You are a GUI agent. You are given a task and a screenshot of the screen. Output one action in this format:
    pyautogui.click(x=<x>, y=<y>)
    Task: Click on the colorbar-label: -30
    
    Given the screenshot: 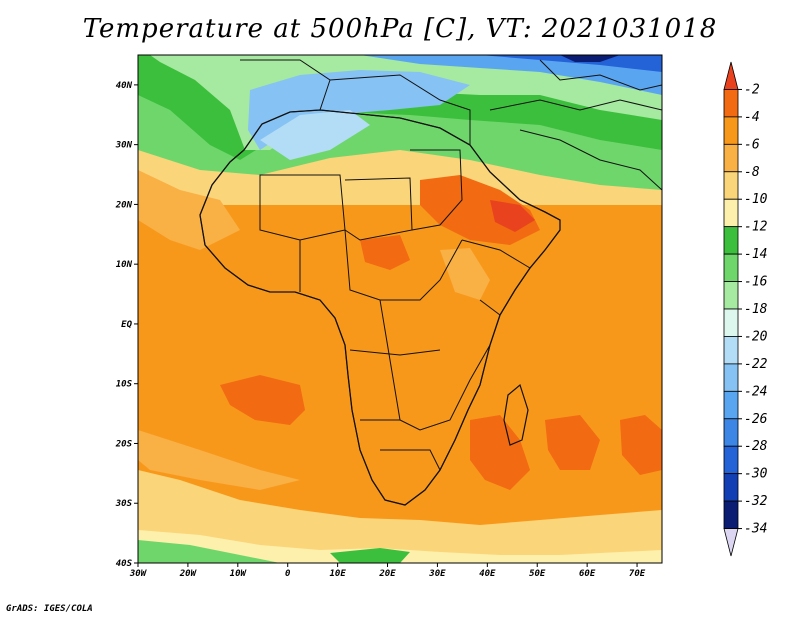 What is the action you would take?
    pyautogui.click(x=756, y=474)
    